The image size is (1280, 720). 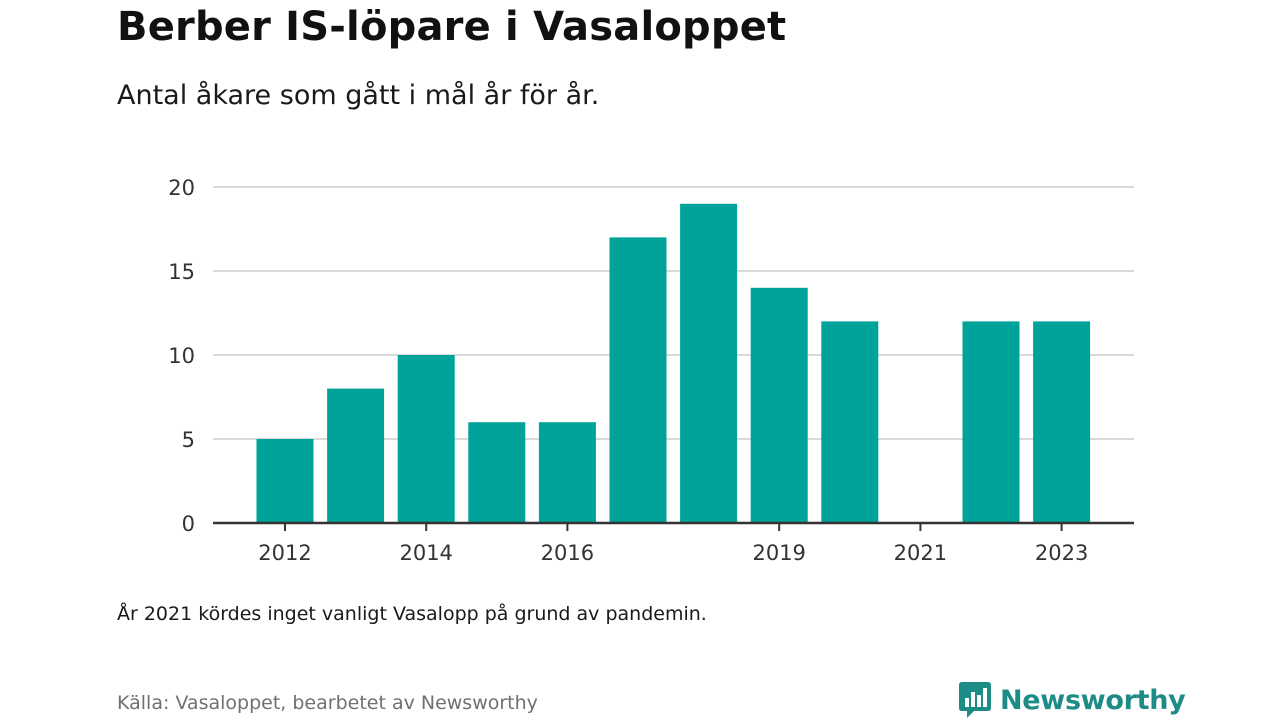 I want to click on y-tick-label: 10, so click(x=181, y=356).